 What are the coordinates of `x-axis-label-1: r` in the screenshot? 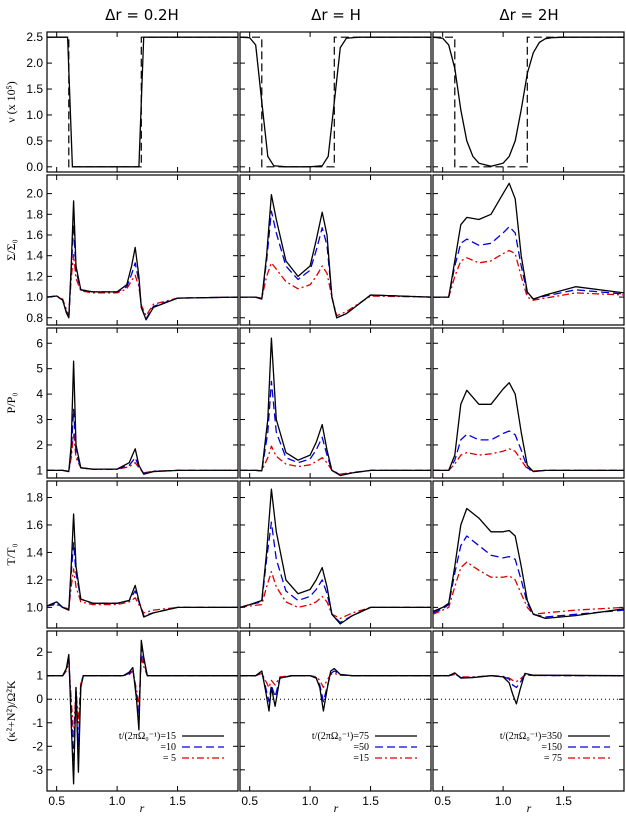 It's located at (336, 808).